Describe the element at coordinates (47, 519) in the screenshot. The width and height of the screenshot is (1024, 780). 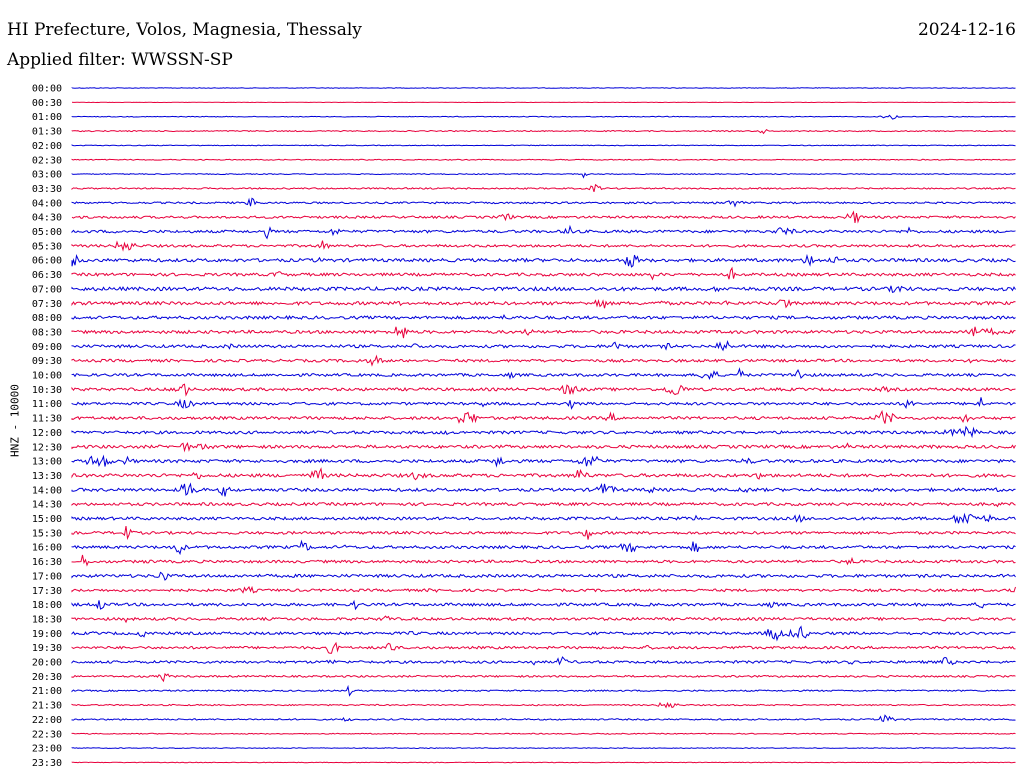
I see `row-label: 15:00` at that location.